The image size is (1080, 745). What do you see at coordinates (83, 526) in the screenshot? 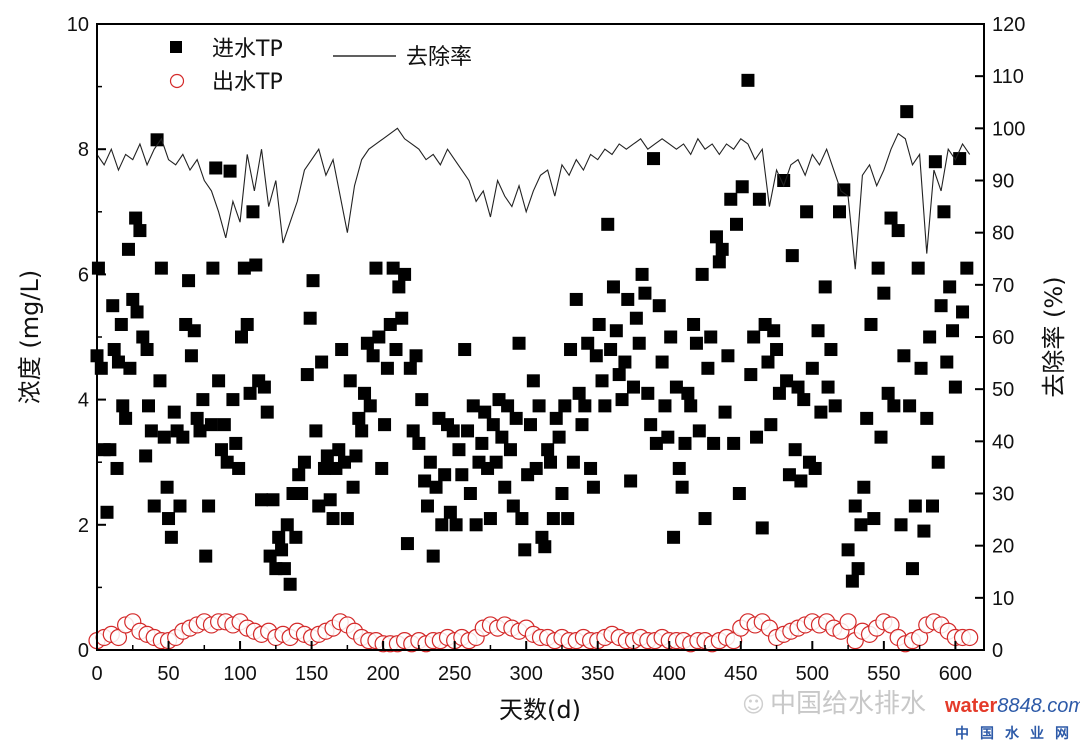
I see `y-tick-label: 2` at bounding box center [83, 526].